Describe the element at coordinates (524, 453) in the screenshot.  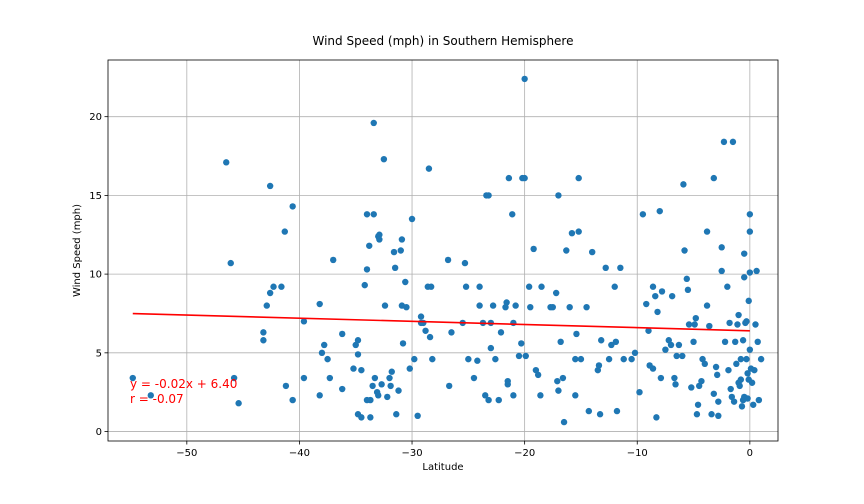
I see `x-tick-label: −20` at that location.